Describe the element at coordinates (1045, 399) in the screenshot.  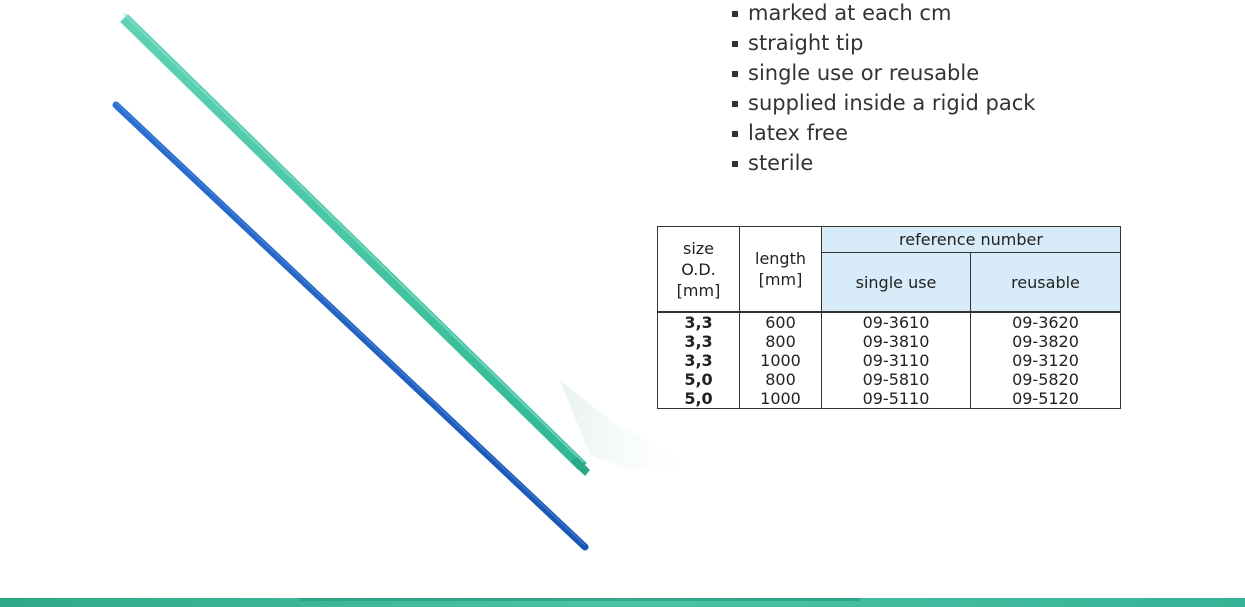
I see `cell-reusable: 09-5120` at that location.